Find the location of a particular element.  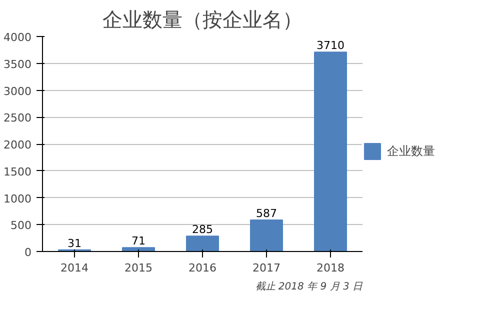

text: 截止 2018 年 9 月 3 日 is located at coordinates (309, 286).